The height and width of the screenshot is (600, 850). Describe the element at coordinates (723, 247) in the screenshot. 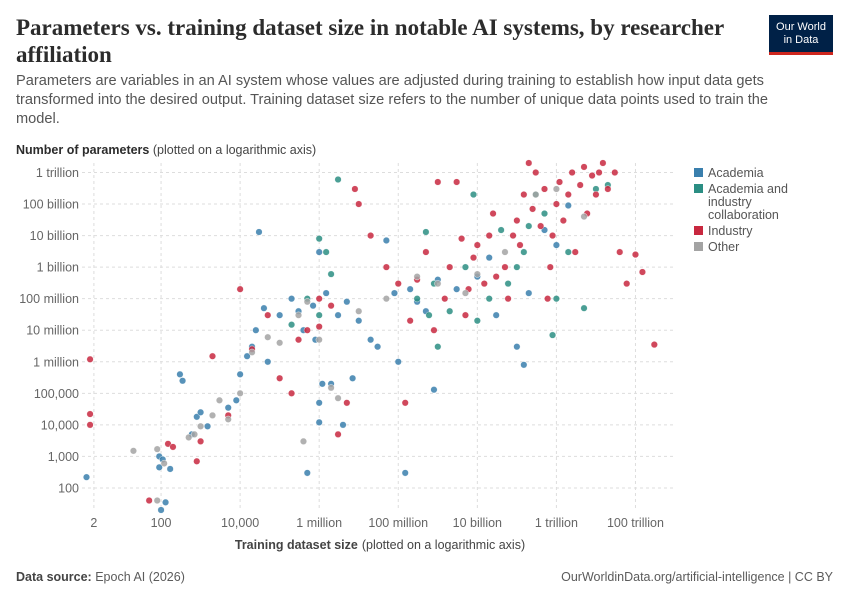

I see `legend-label-other: Other` at that location.